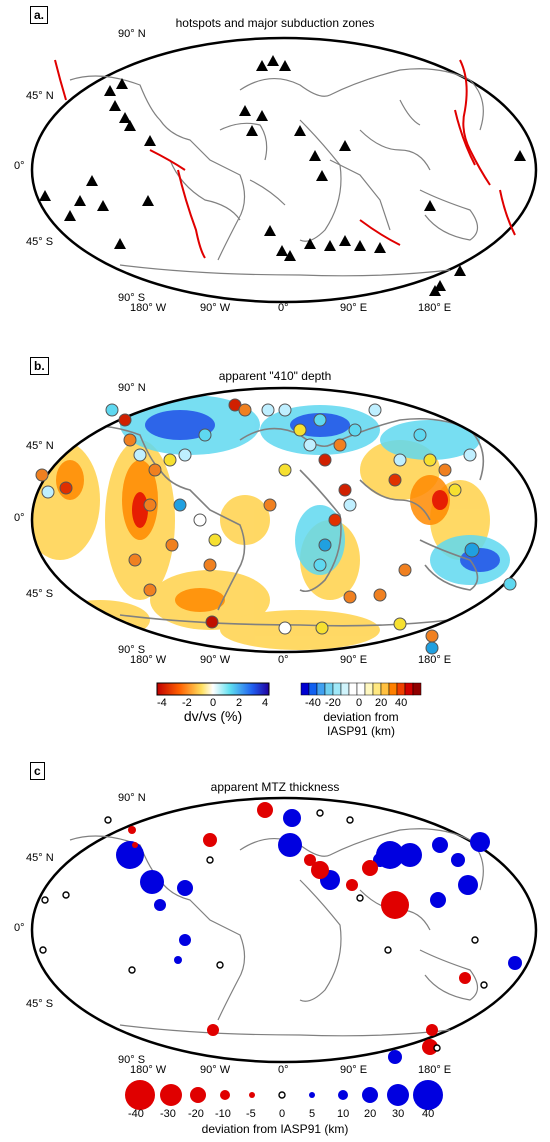  What do you see at coordinates (354, 308) in the screenshot?
I see `panel-a-lon-label-90e: 90° E` at bounding box center [354, 308].